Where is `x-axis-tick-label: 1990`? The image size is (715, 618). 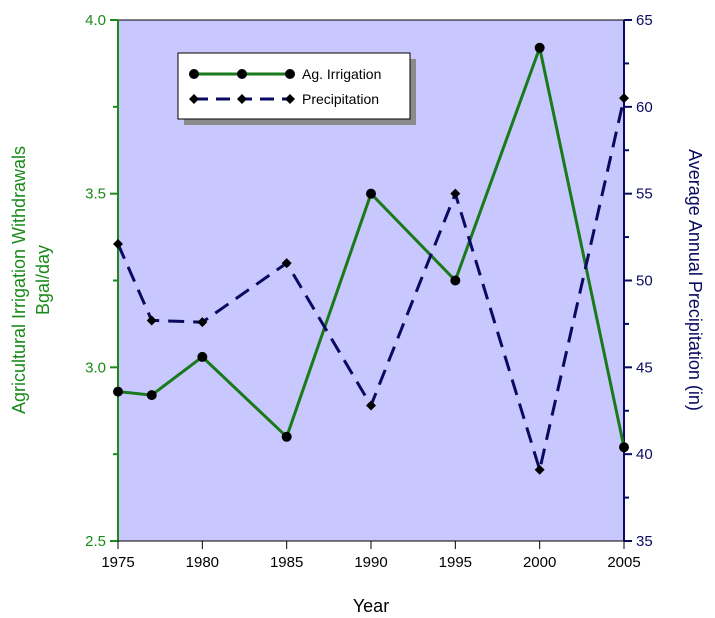
x-axis-tick-label: 1990 is located at coordinates (370, 562).